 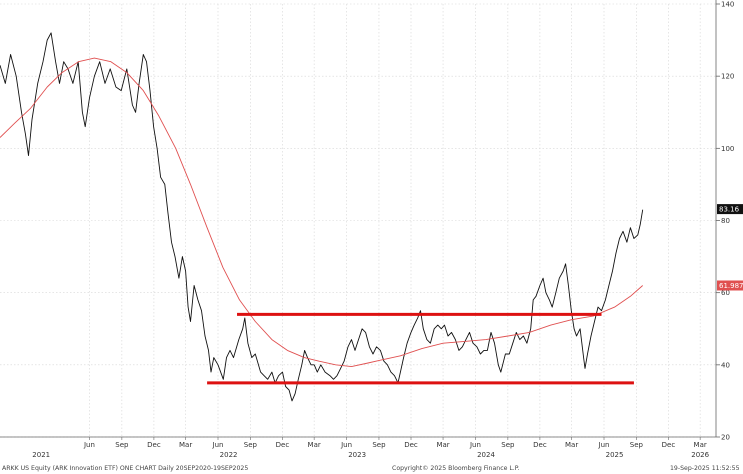 I want to click on y-tick-label: 140, so click(x=727, y=5).